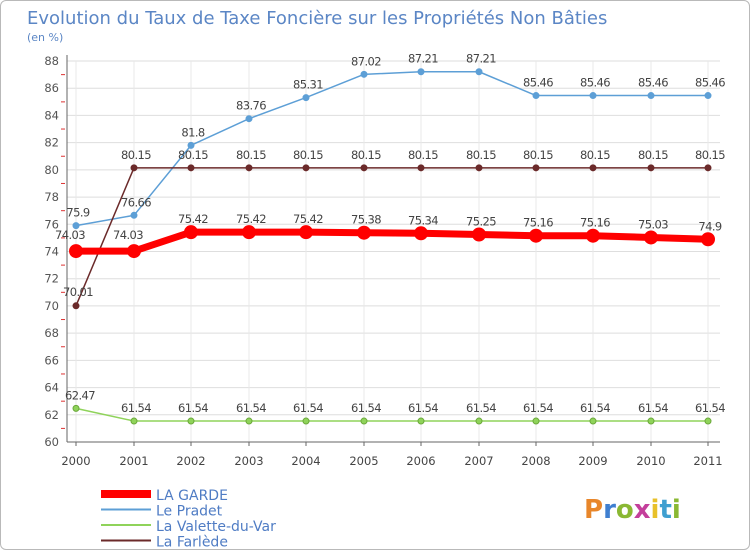 This screenshot has height=550, width=750. What do you see at coordinates (642, 510) in the screenshot?
I see `logo-letter: x` at bounding box center [642, 510].